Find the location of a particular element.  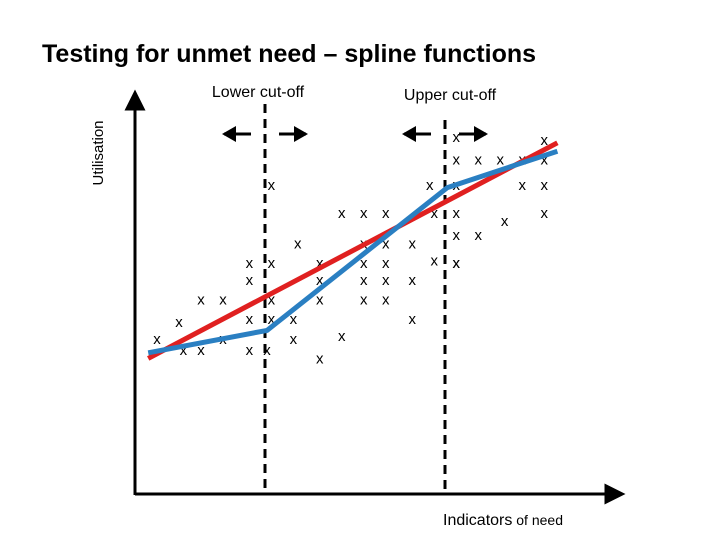

x-axis-label-suffix: of need is located at coordinates (537, 520).